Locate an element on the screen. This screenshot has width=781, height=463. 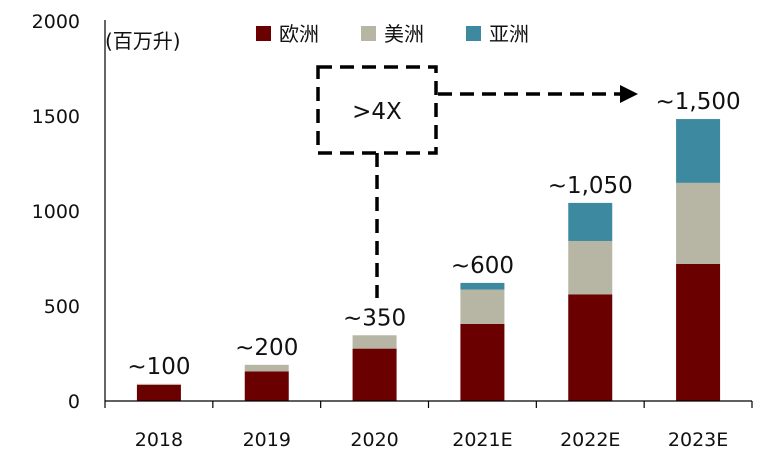
x-tick-label: 2020 is located at coordinates (374, 440).